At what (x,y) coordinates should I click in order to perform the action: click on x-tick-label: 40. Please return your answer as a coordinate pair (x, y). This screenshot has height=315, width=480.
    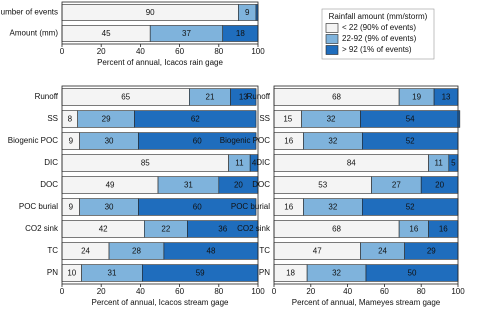
    Looking at the image, I should click on (140, 291).